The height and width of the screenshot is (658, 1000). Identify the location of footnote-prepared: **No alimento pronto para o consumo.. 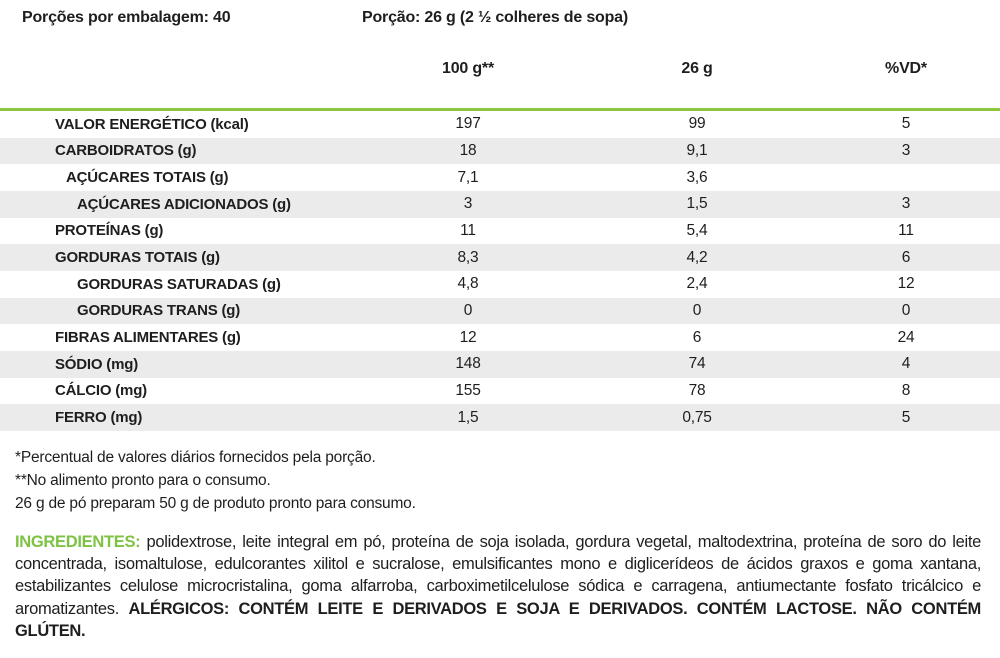
(143, 480).